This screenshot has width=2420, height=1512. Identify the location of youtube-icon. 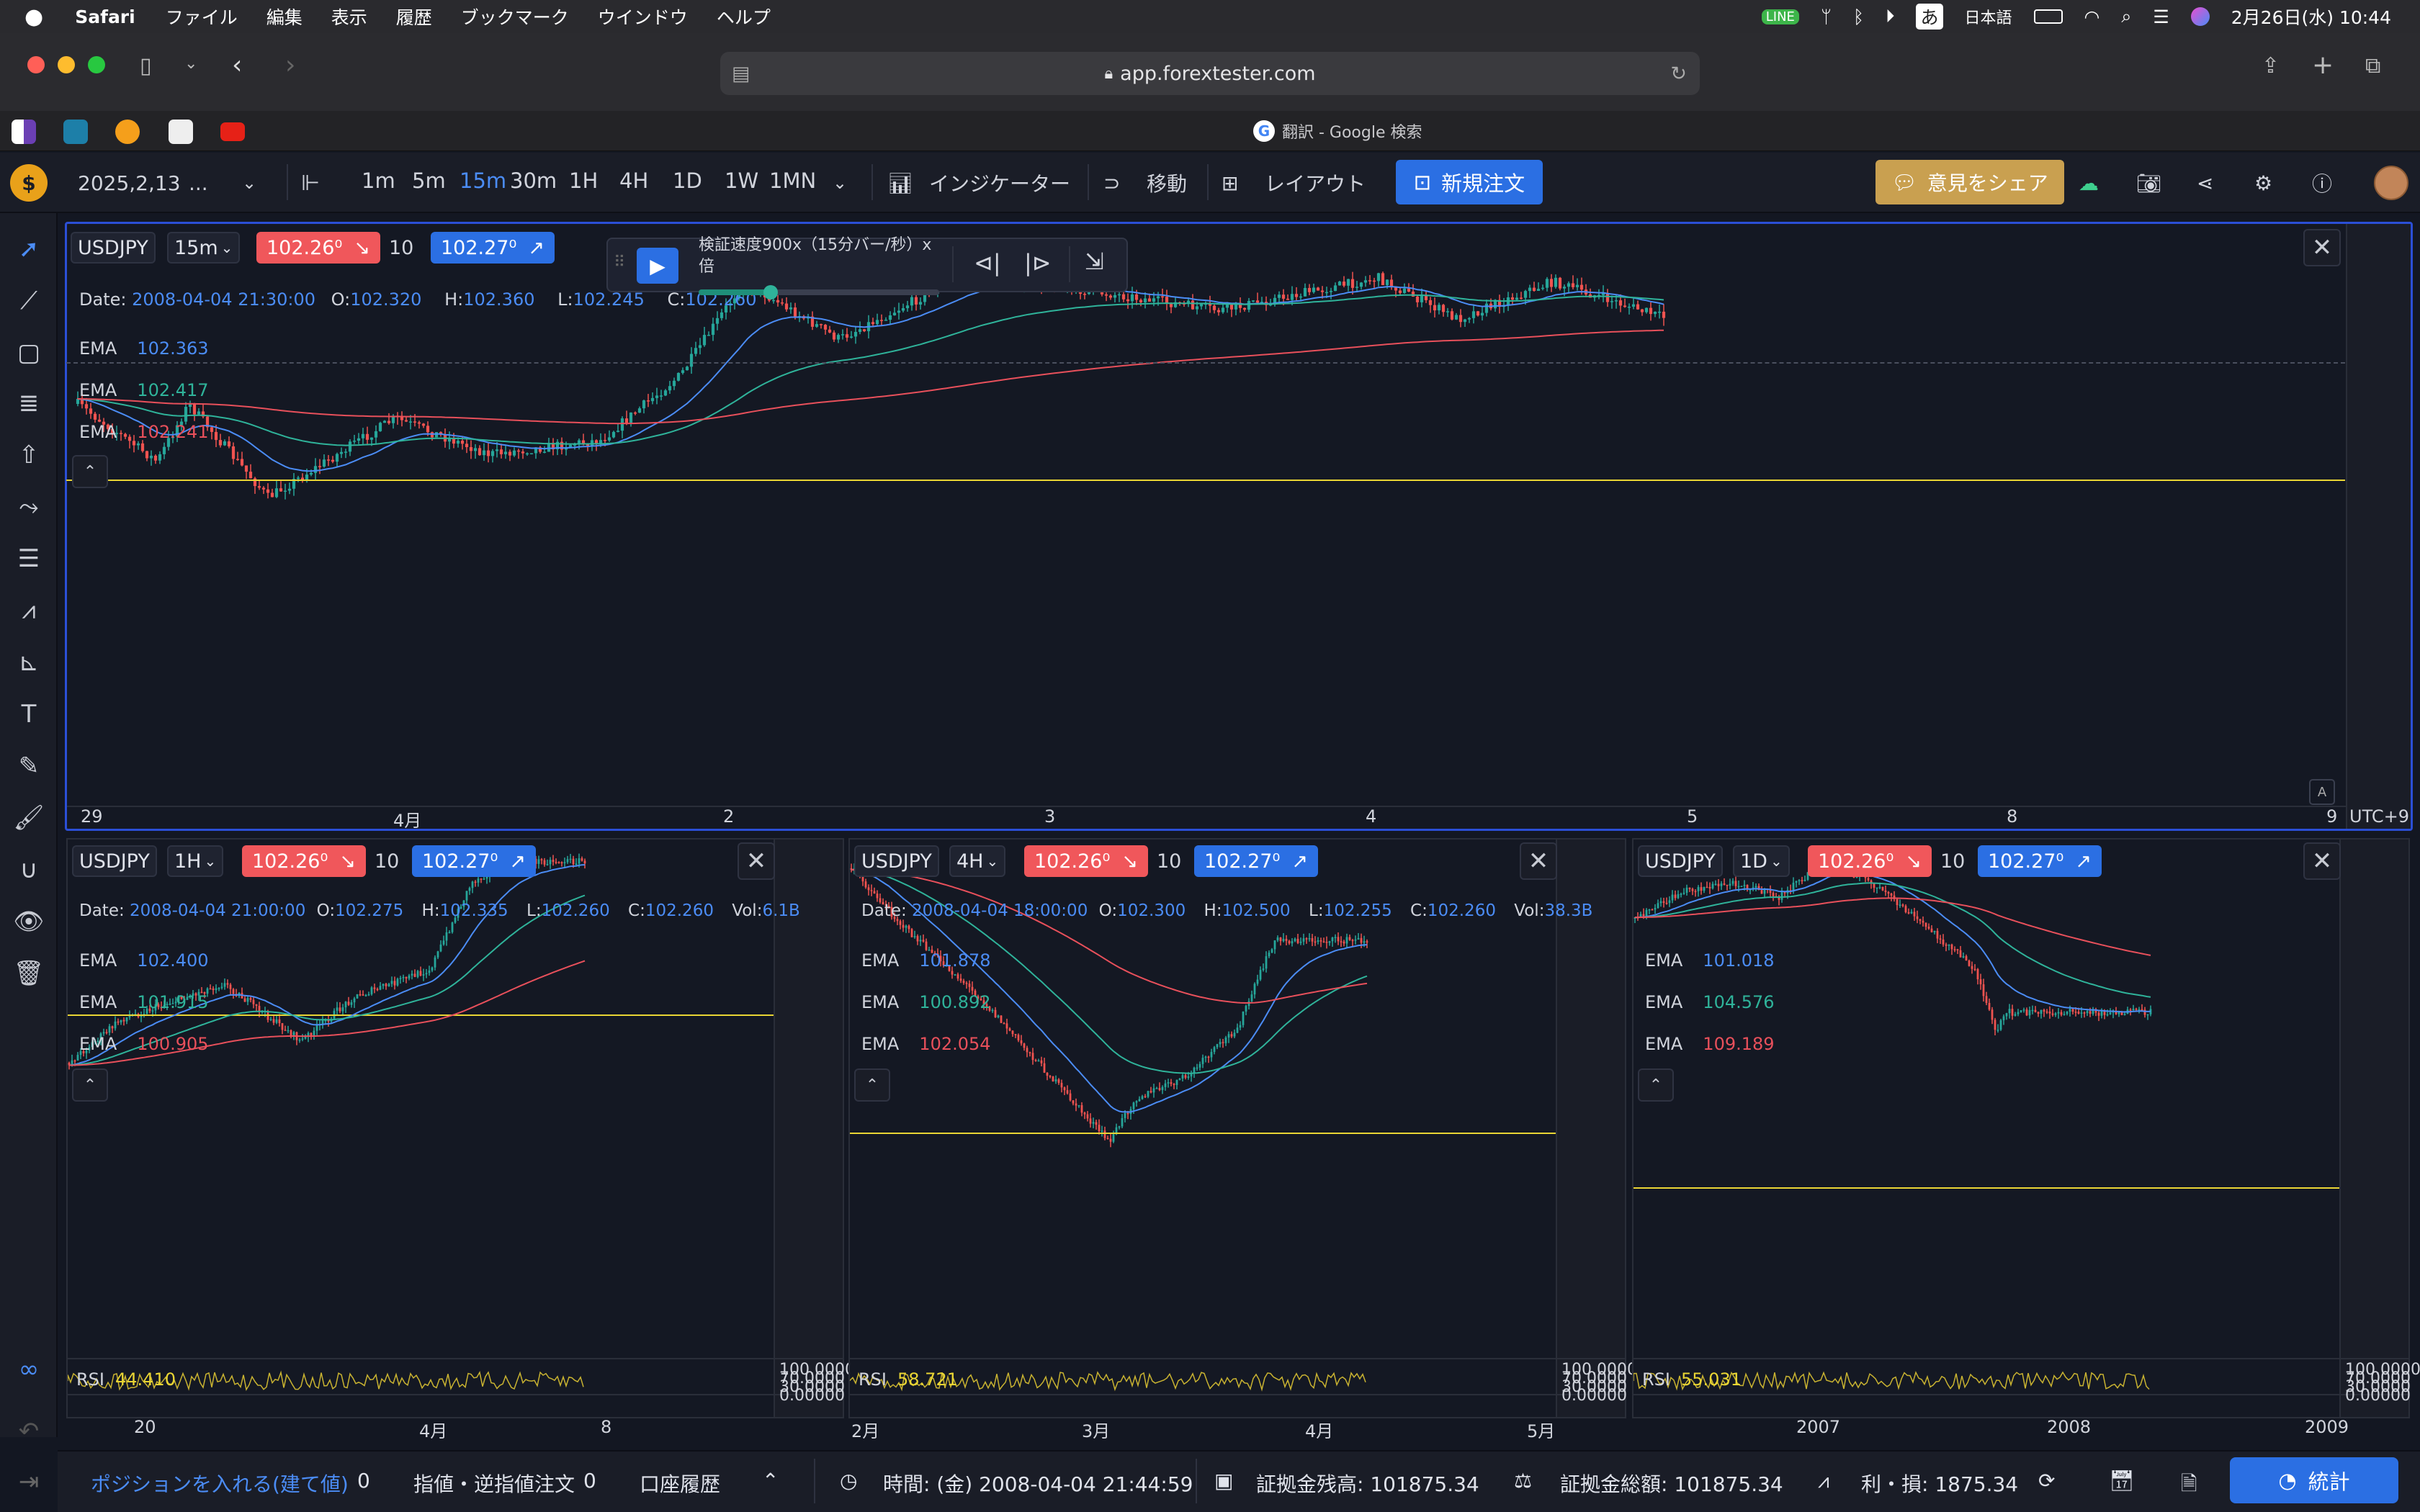
(232, 131).